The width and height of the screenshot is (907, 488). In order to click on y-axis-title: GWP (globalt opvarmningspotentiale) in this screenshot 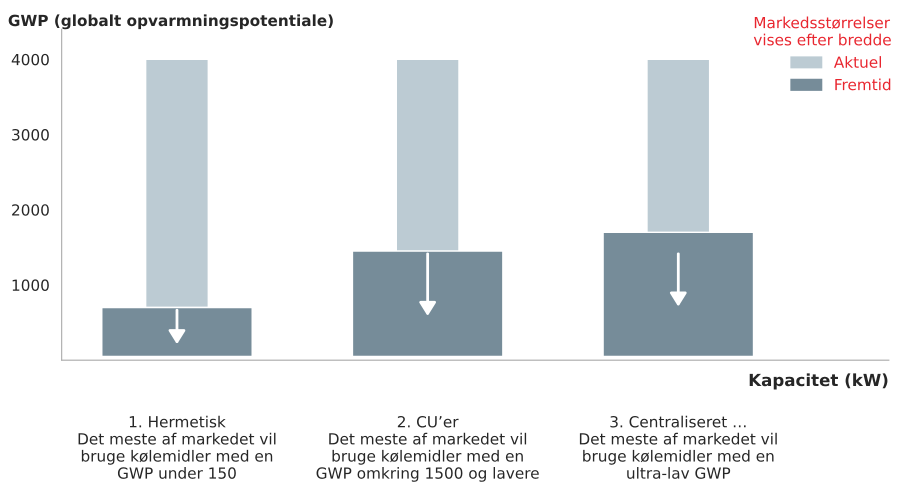, I will do `click(170, 22)`.